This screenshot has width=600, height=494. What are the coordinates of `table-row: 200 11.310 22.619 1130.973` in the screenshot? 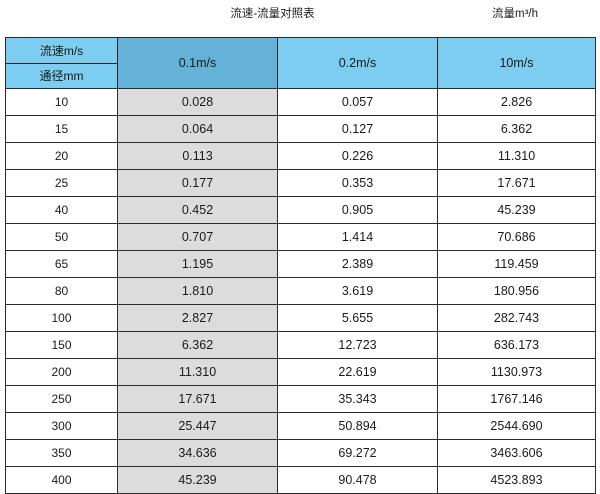 It's located at (300, 372).